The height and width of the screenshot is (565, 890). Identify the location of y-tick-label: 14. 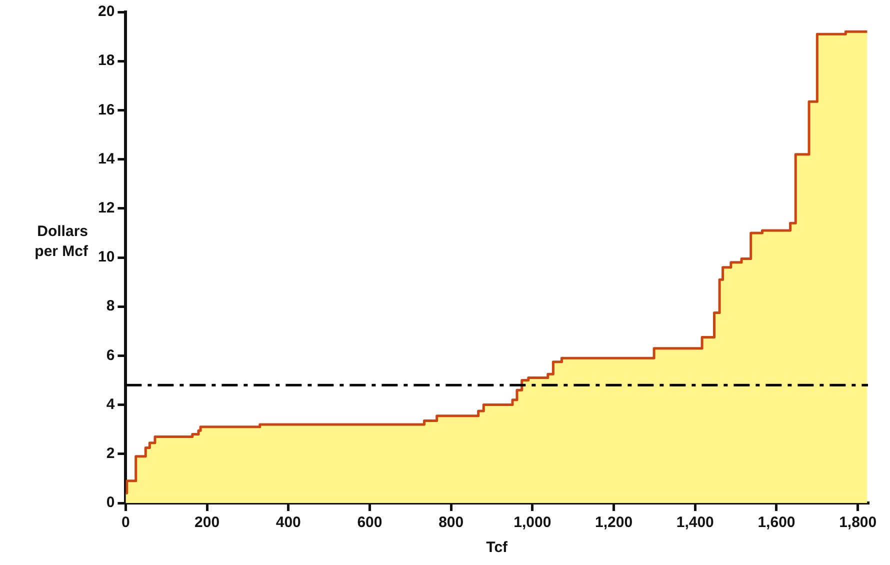
(107, 159).